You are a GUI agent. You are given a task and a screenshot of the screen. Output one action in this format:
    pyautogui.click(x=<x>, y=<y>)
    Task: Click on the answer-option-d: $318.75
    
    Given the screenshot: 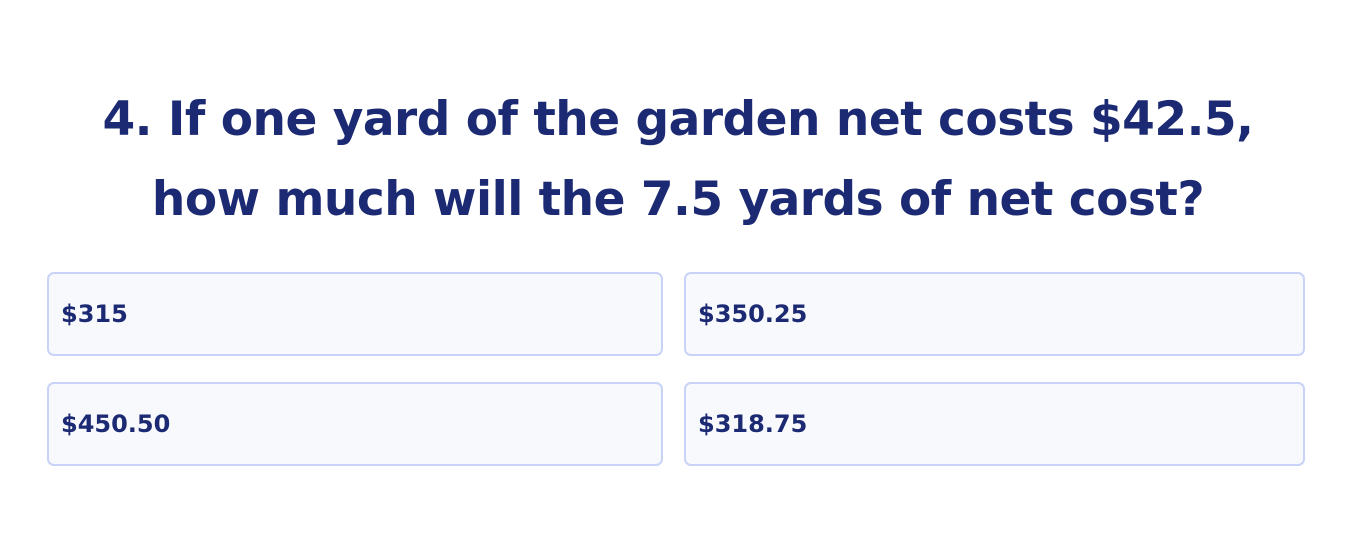 What is the action you would take?
    pyautogui.click(x=994, y=424)
    